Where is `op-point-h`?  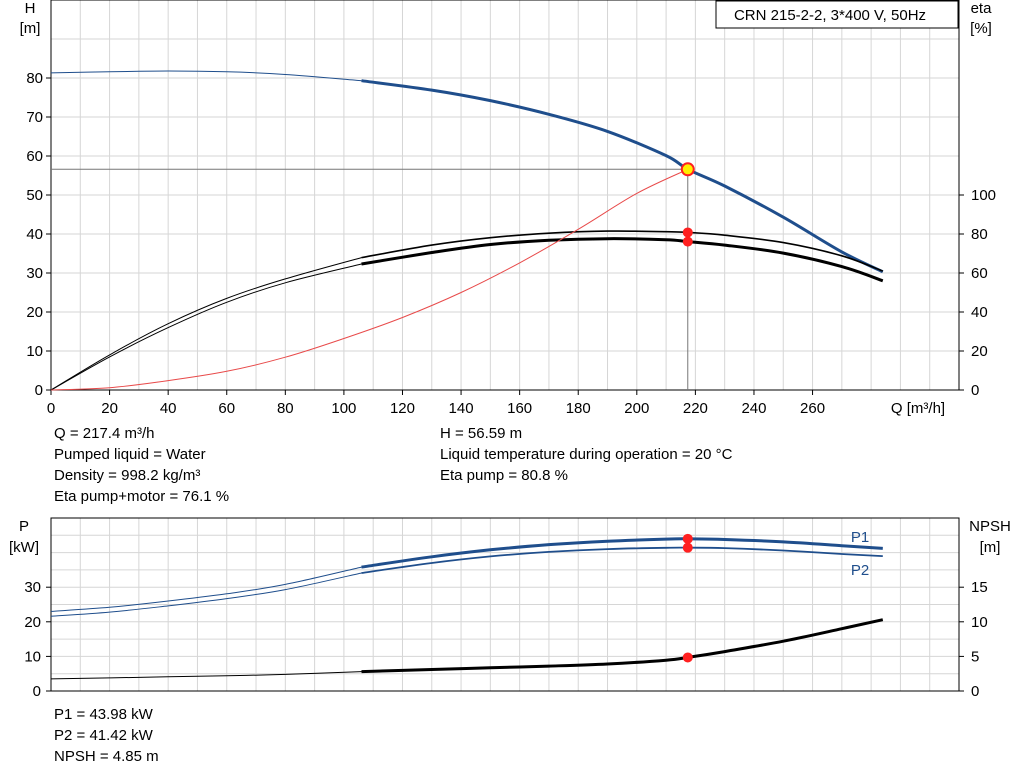 op-point-h is located at coordinates (687, 169).